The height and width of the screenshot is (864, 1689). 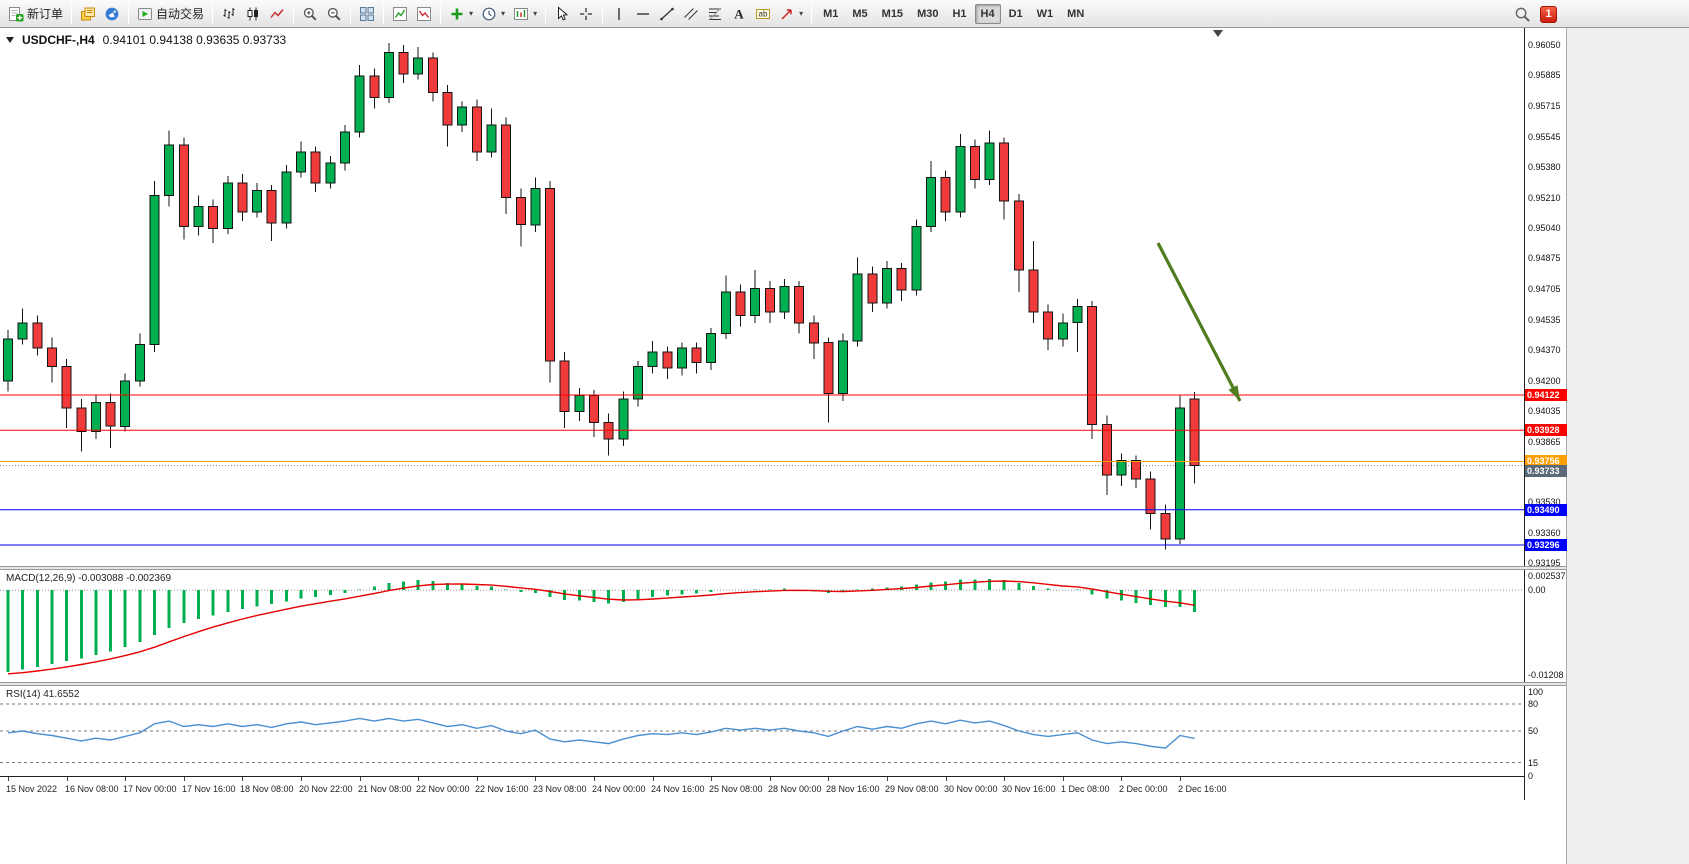 What do you see at coordinates (783, 832) in the screenshot?
I see `bottom-empty-area` at bounding box center [783, 832].